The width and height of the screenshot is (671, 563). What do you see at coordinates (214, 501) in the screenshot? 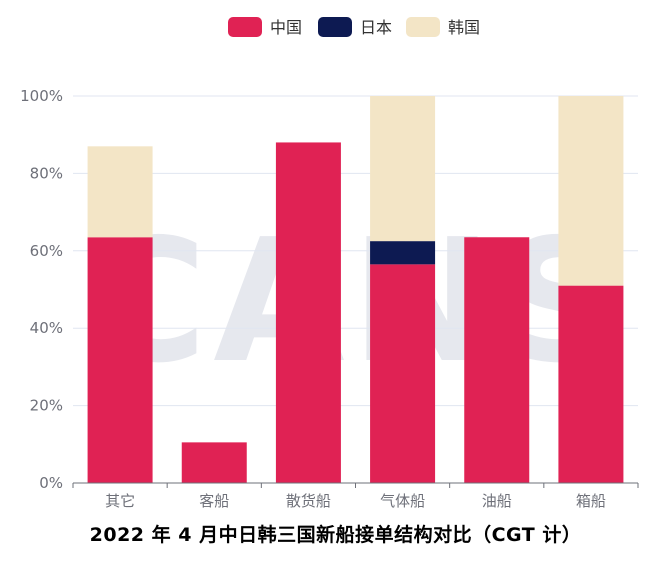
I see `x-tick-label: 客船` at bounding box center [214, 501].